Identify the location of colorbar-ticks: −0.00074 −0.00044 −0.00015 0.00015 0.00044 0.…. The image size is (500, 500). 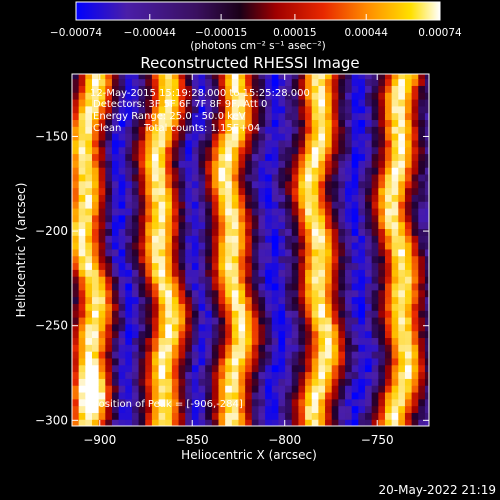
(256, 26).